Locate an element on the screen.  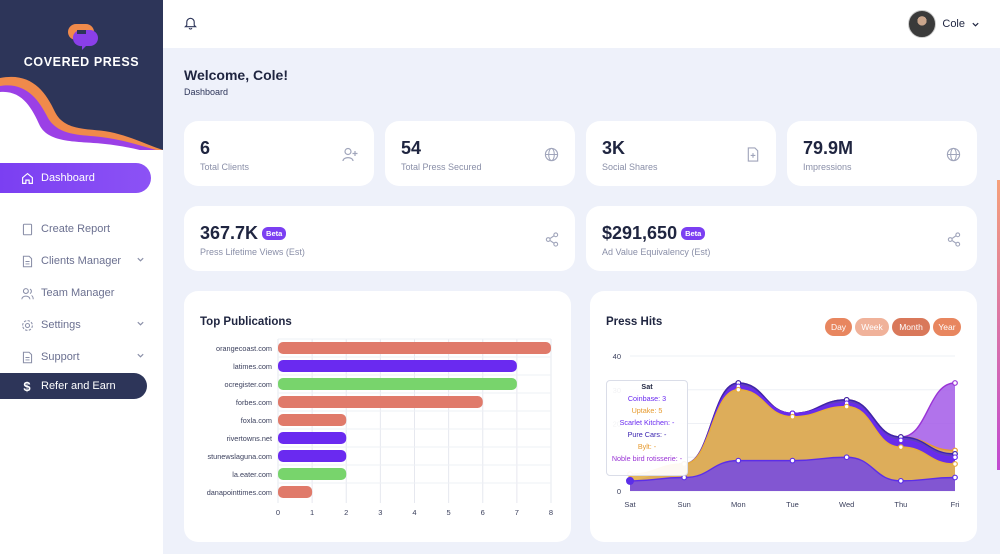
press-hits-chart: 403020100SatSunMonTueWedThuFri is located at coordinates (786, 430).